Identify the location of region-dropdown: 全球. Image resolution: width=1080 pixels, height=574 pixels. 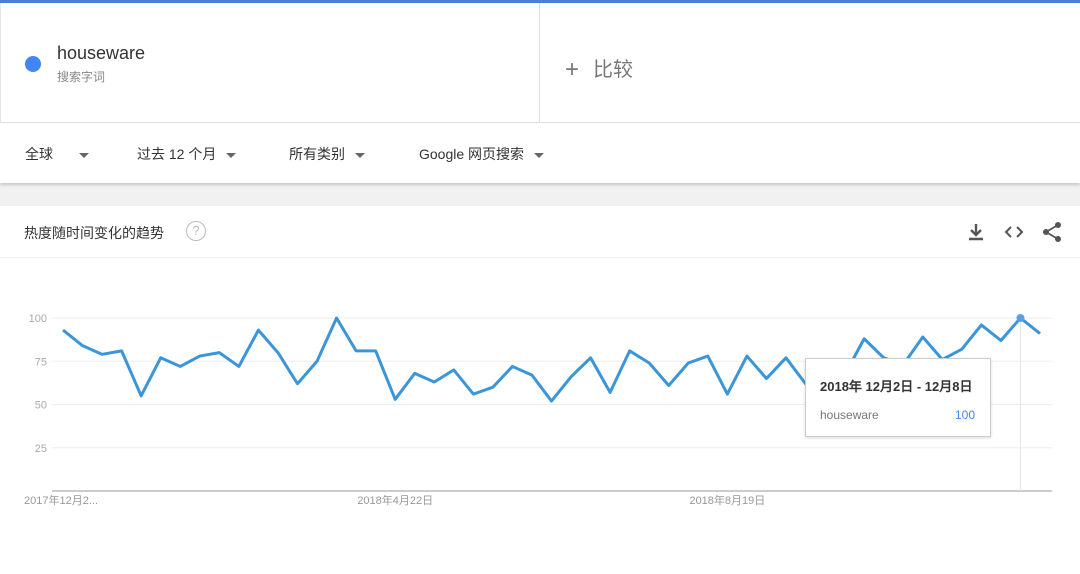
(57, 154).